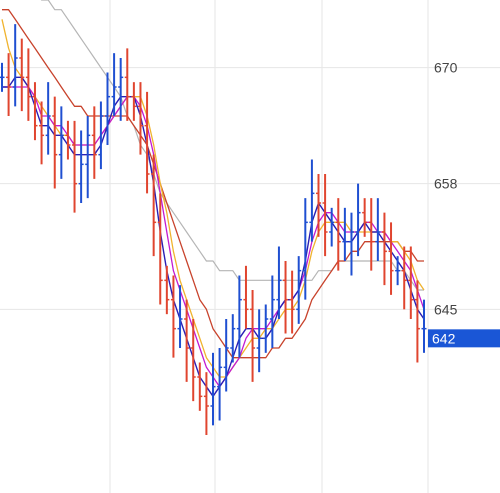 The image size is (500, 493). I want to click on y-tick-label-2: 645, so click(446, 309).